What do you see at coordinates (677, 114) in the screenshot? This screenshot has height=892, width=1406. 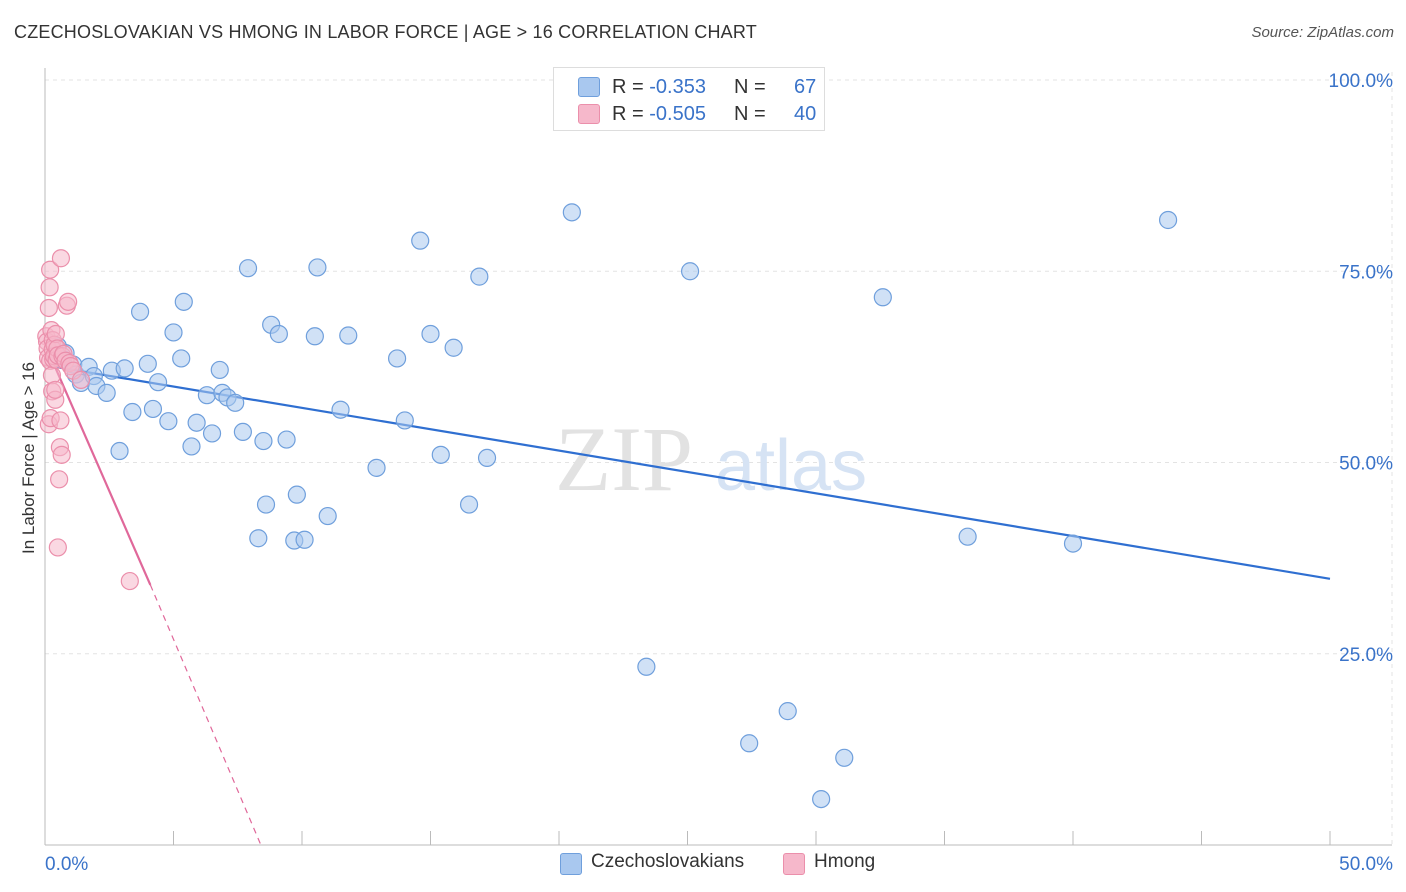 I see `r-value: -0.505` at bounding box center [677, 114].